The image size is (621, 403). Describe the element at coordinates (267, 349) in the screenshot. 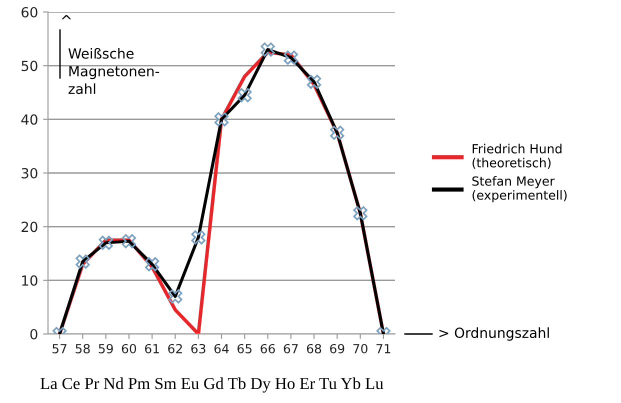

I see `x-tick-label: 66` at that location.